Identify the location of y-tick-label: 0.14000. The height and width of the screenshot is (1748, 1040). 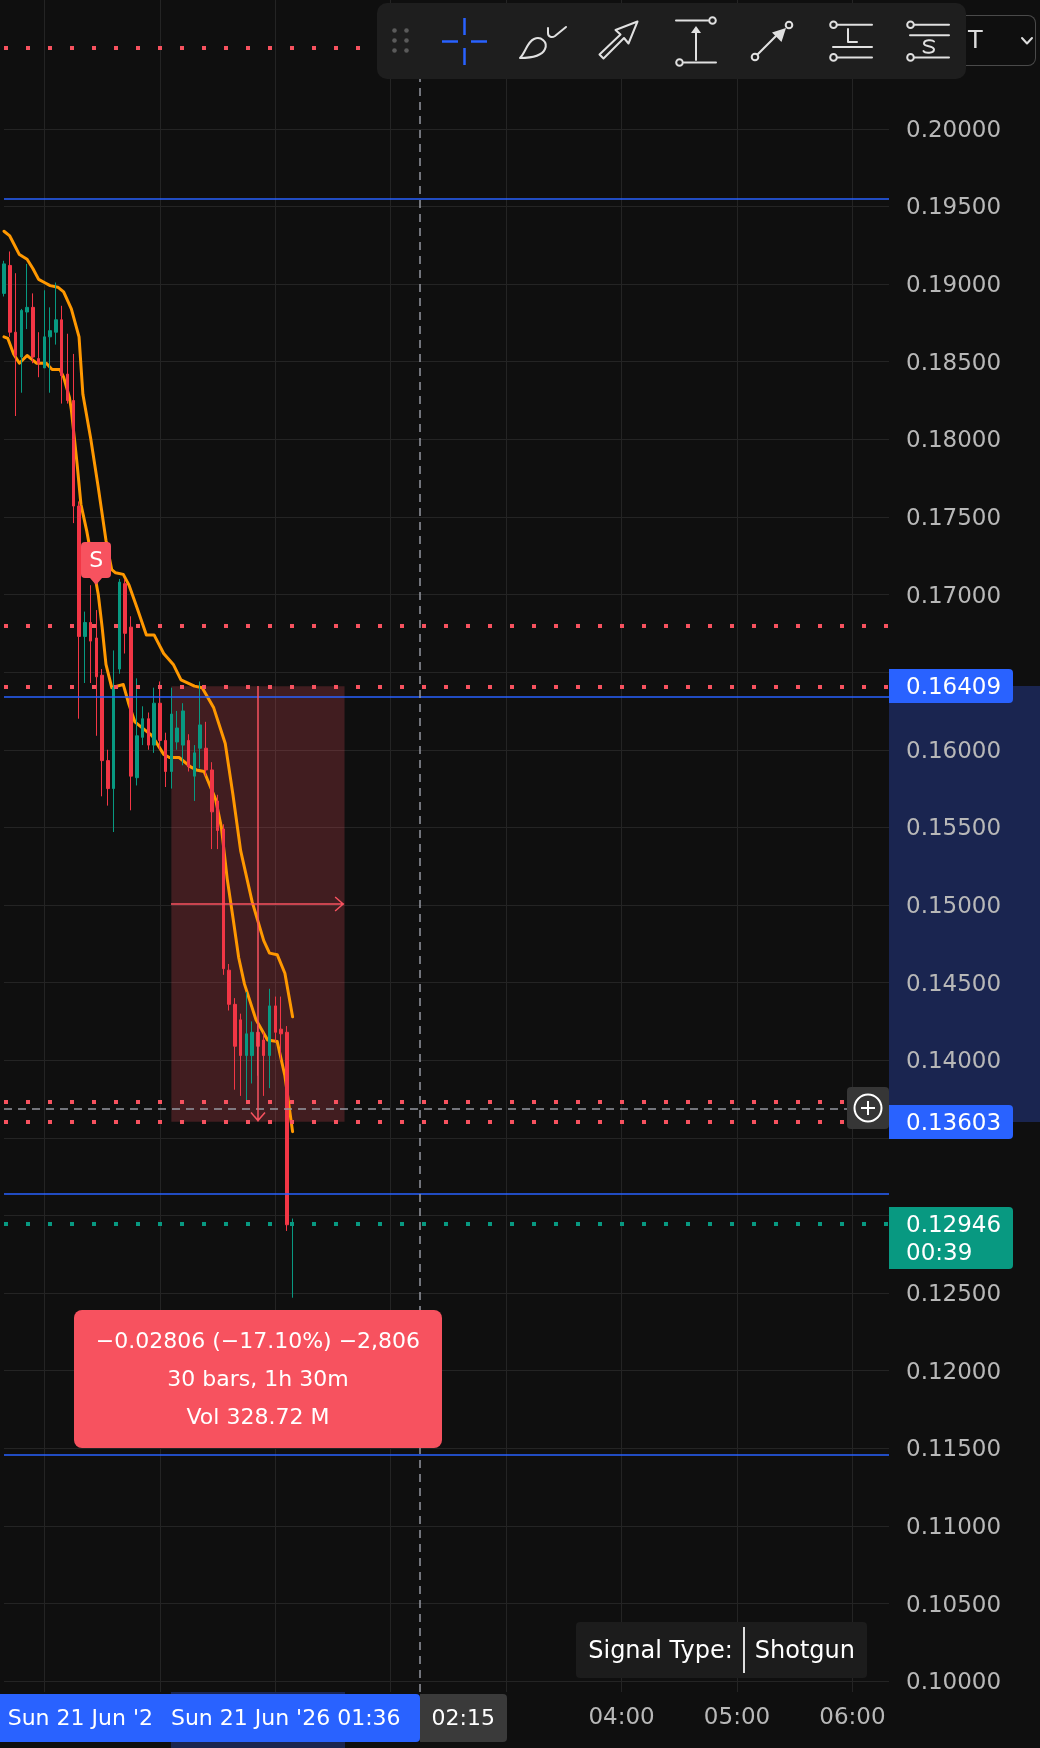
(954, 1060).